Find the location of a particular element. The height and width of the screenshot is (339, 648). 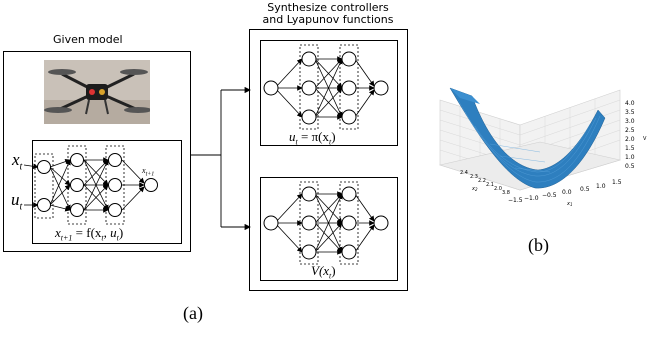

svg-text: 2.5 is located at coordinates (630, 130).